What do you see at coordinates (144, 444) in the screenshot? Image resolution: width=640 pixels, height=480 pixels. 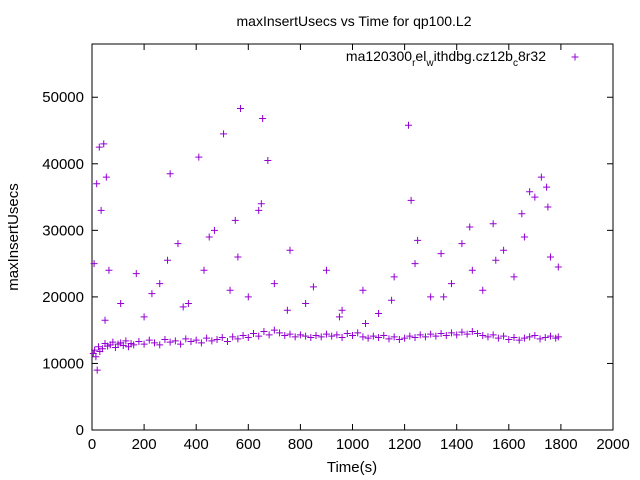 I see `x-tick-label: 200` at bounding box center [144, 444].